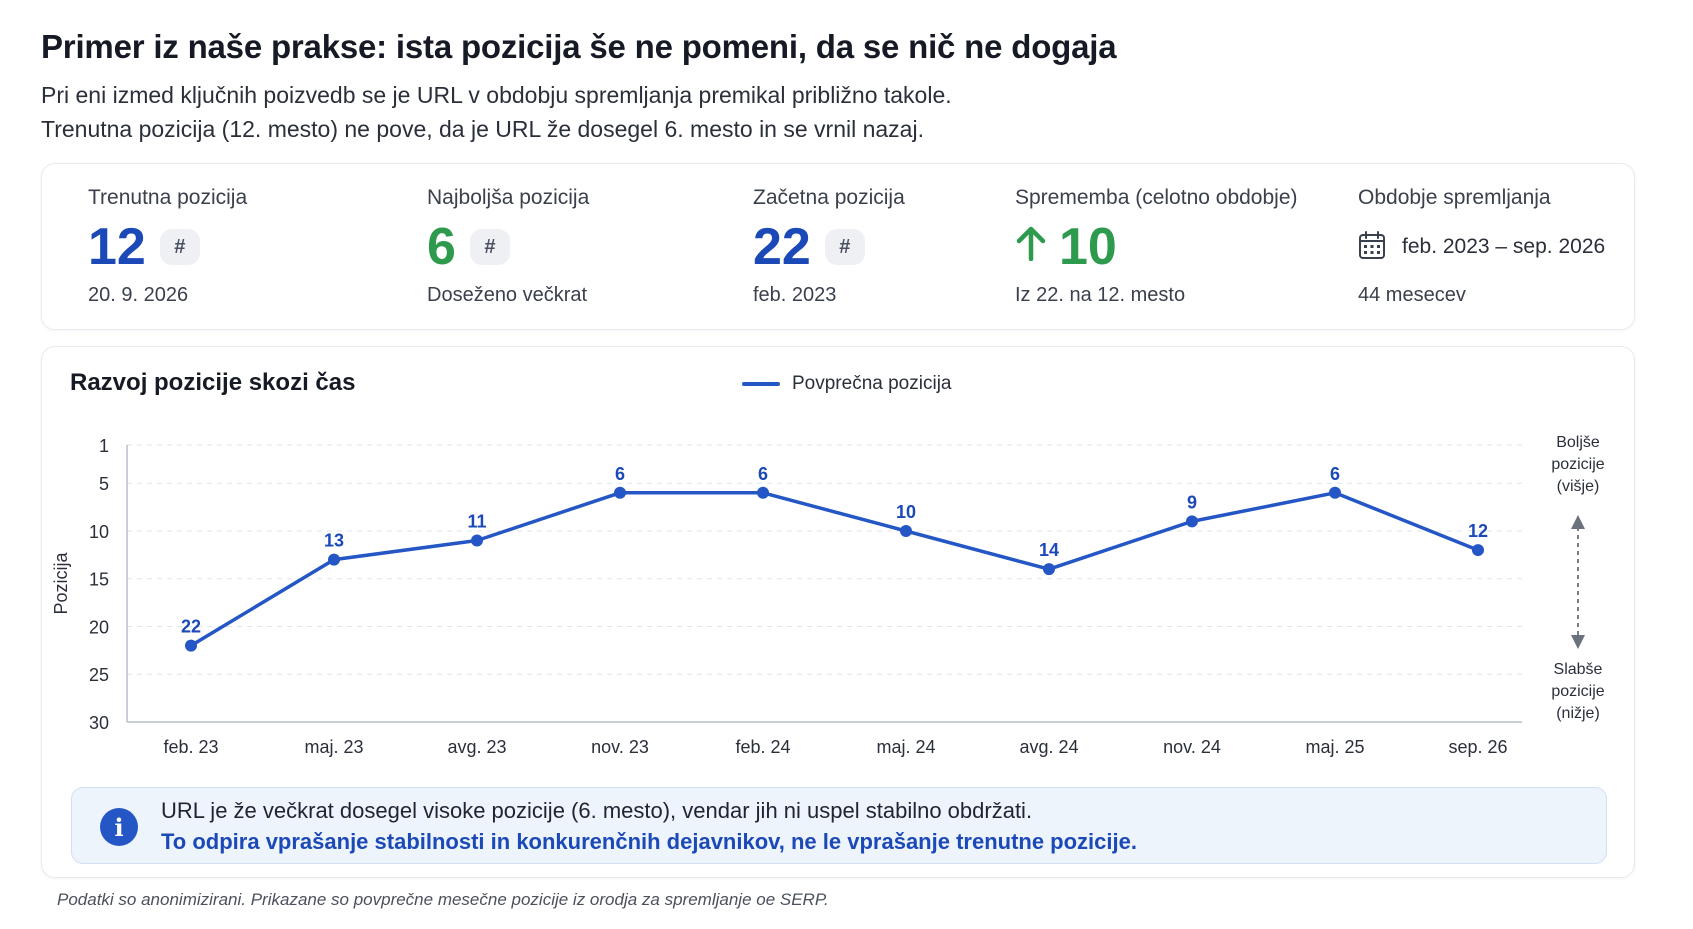 This screenshot has width=1693, height=929. I want to click on y-tick-label: 5, so click(104, 484).